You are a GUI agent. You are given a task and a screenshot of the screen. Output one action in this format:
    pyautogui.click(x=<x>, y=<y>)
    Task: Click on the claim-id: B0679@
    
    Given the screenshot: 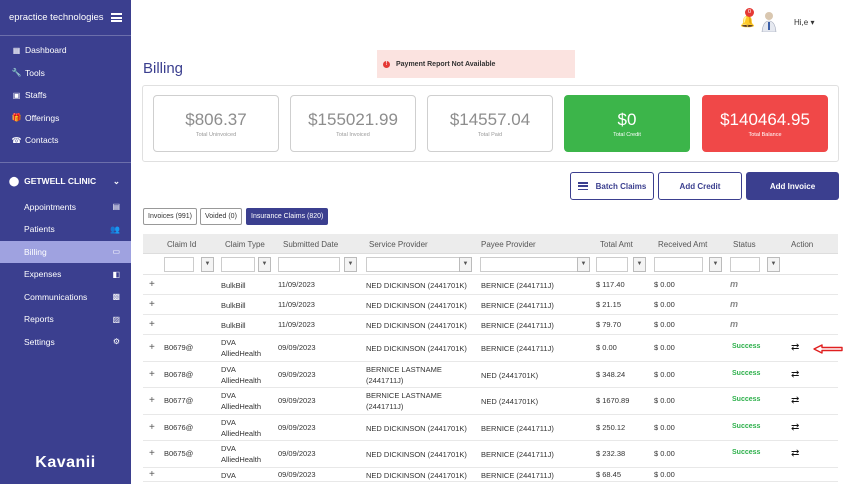 What is the action you would take?
    pyautogui.click(x=179, y=347)
    